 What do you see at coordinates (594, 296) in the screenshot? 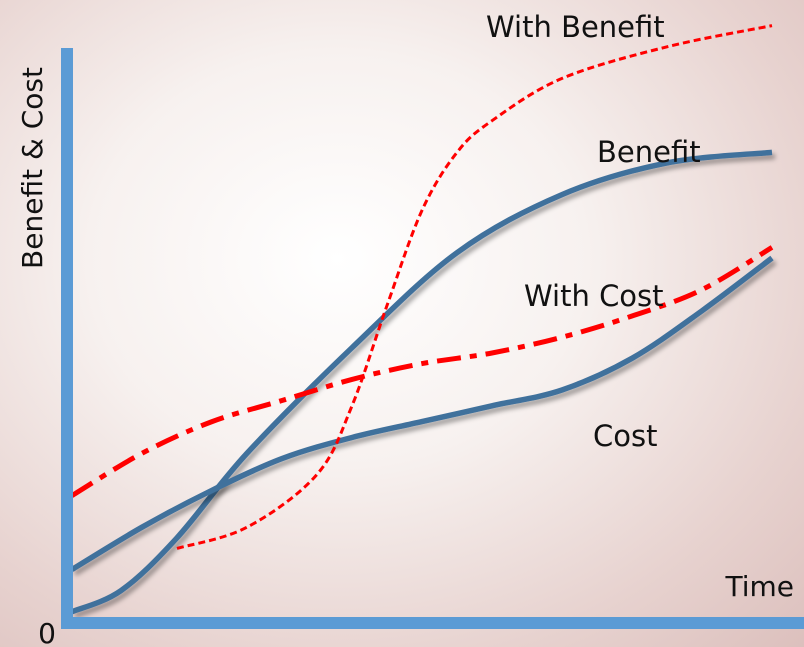
I see `annotation-with-cost: With Cost` at bounding box center [594, 296].